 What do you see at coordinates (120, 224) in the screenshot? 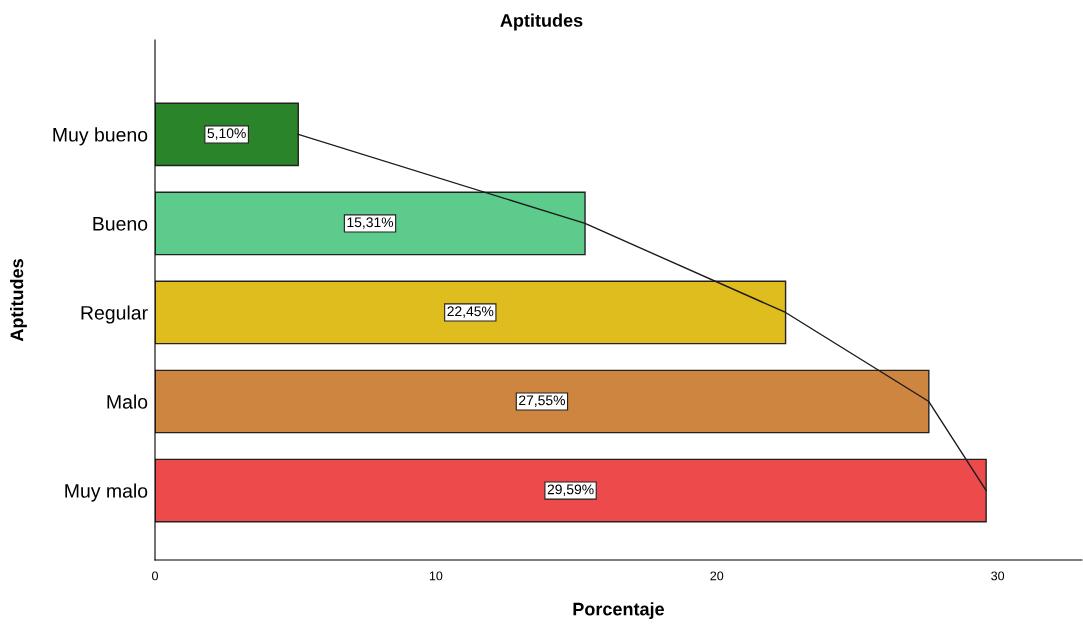
I see `y-tick-label: Bueno` at bounding box center [120, 224].